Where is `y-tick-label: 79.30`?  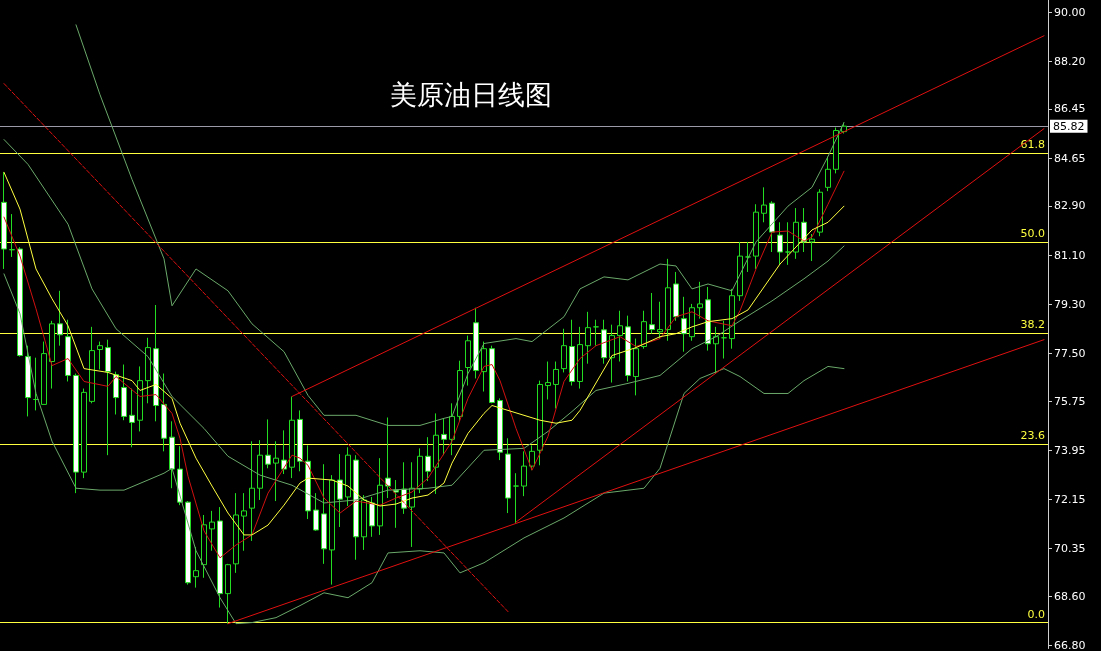
y-tick-label: 79.30 is located at coordinates (1070, 304).